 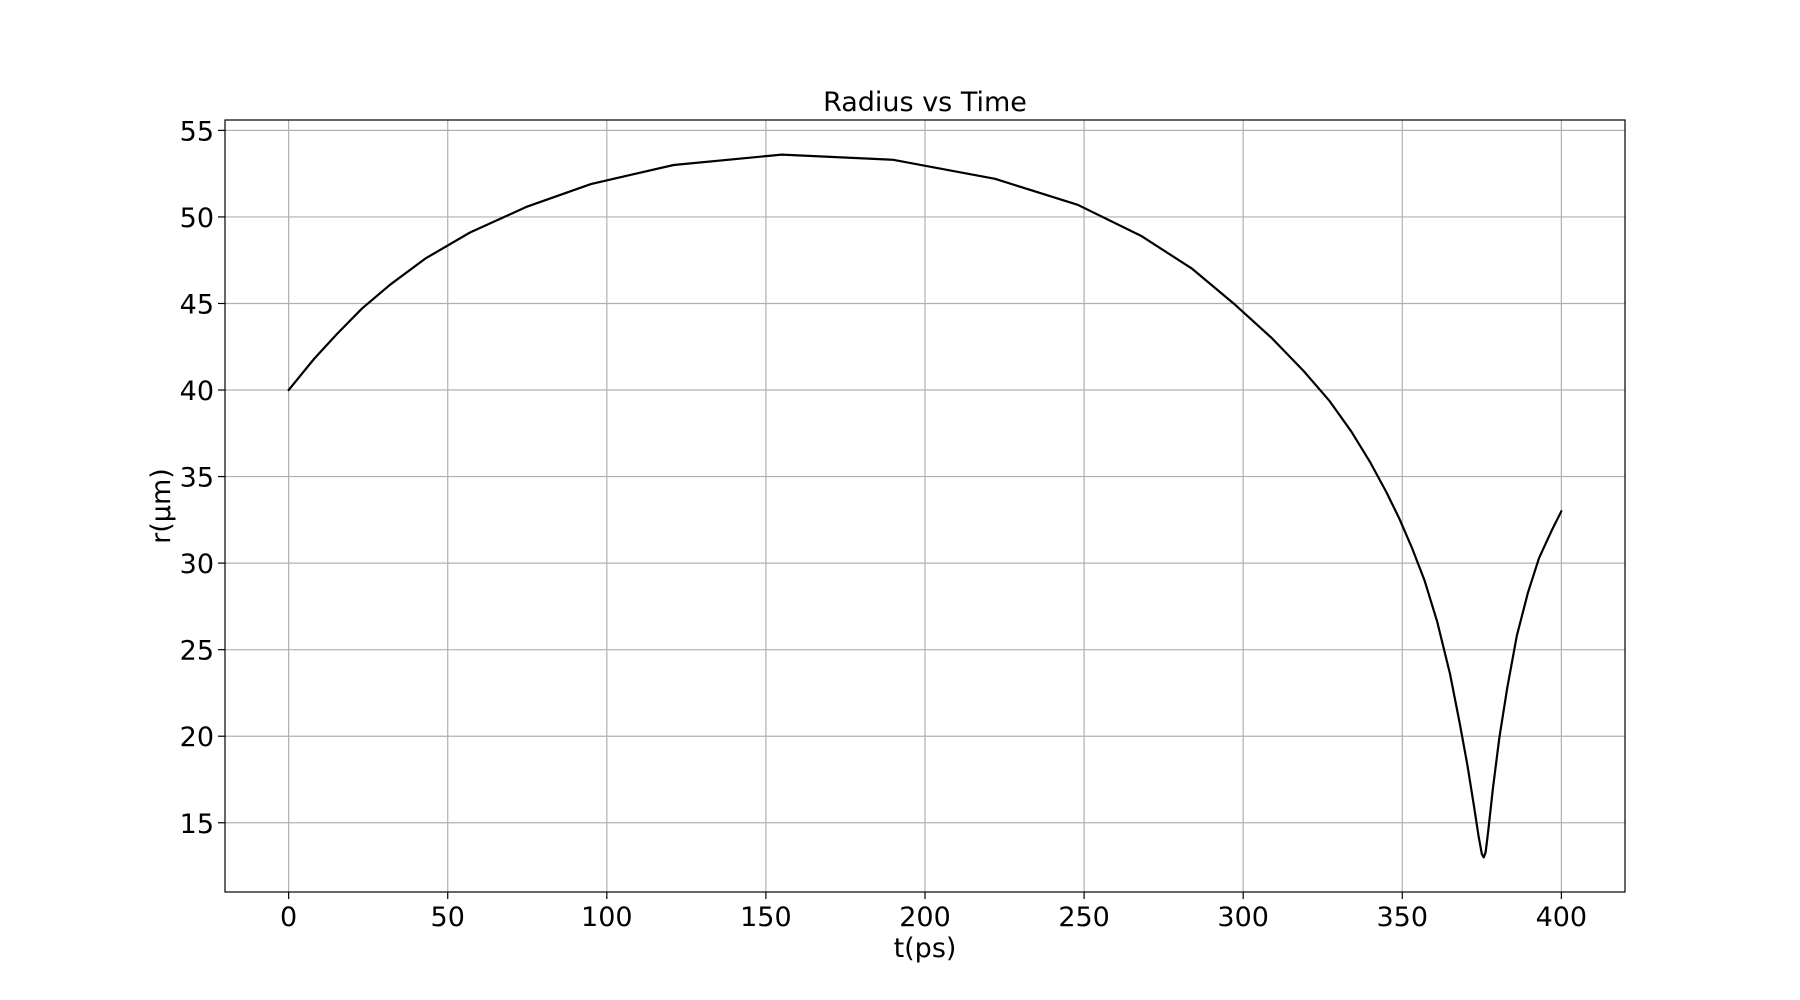 I want to click on x-tick-label: 100, so click(x=607, y=917).